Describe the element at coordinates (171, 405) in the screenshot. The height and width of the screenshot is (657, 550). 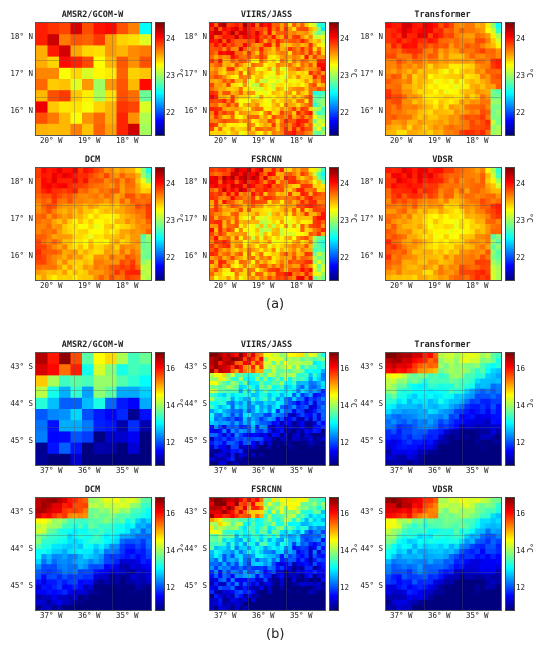
I see `colorbar-tick-label: 14` at that location.